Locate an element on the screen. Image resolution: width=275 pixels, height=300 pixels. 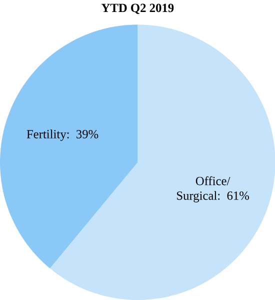
slice-label: Fertility: 39% is located at coordinates (62, 135).